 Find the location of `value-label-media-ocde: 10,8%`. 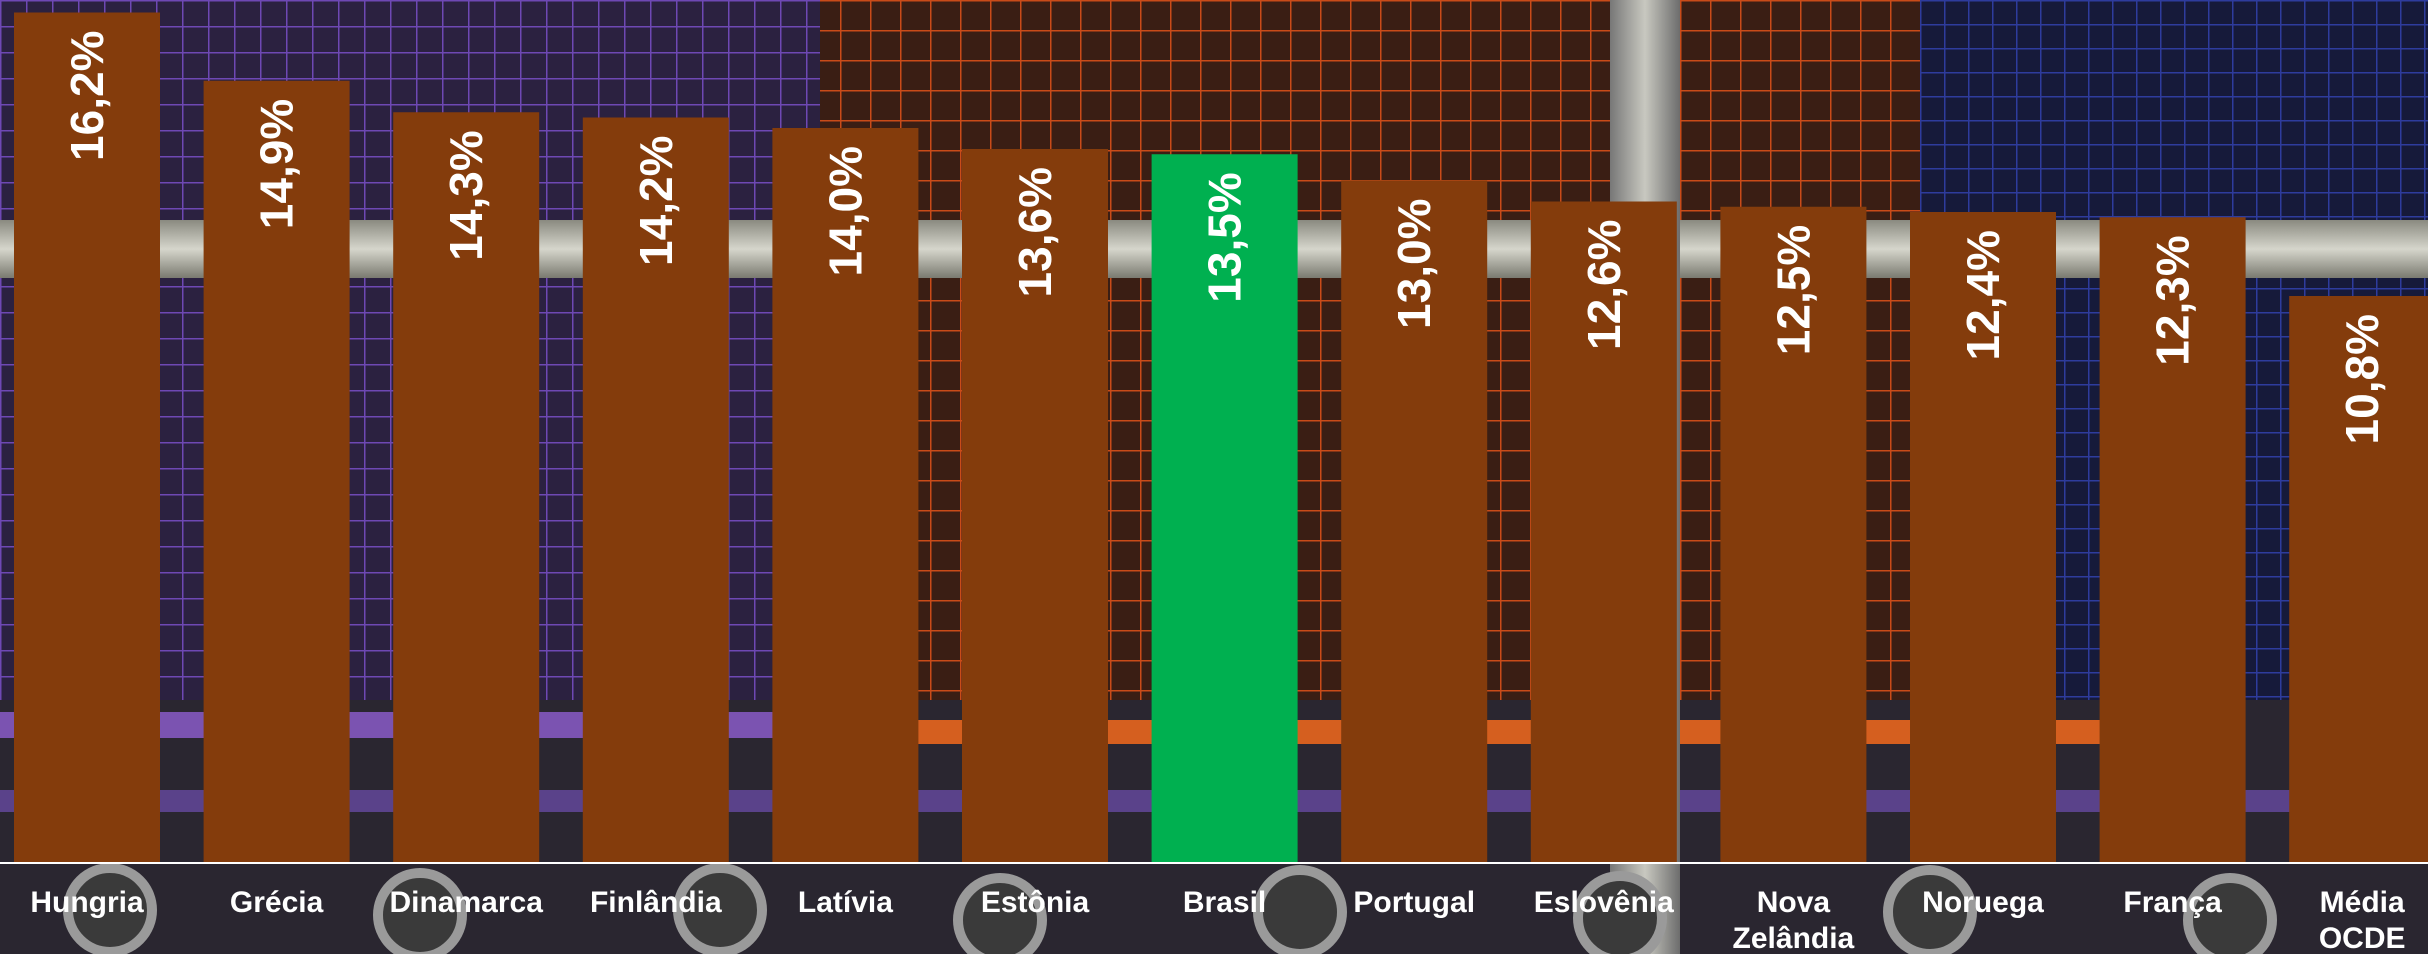

value-label-media-ocde: 10,8% is located at coordinates (2362, 379).